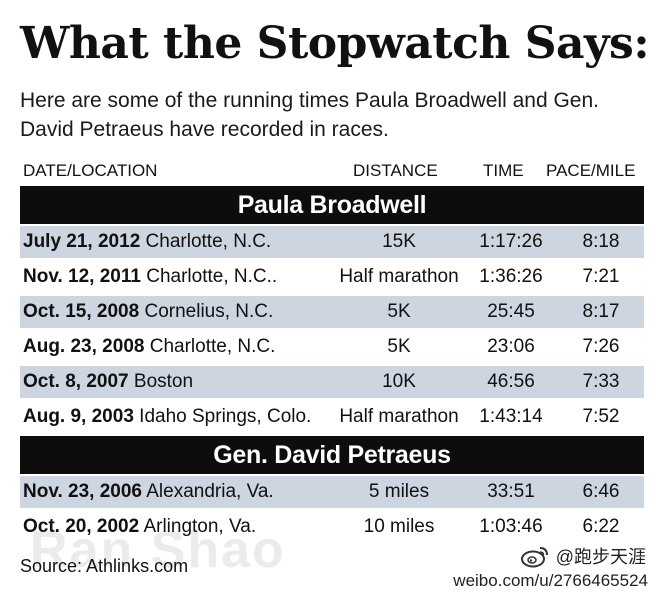 This screenshot has height=599, width=660. I want to click on race-pace: 6:46, so click(601, 491).